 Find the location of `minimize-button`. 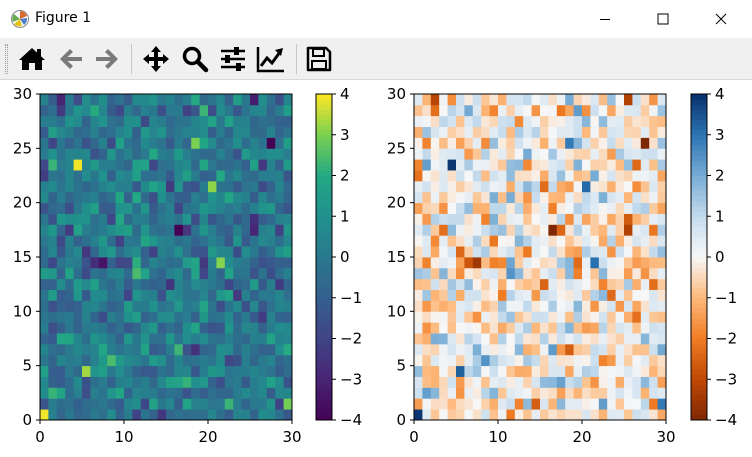

minimize-button is located at coordinates (605, 19).